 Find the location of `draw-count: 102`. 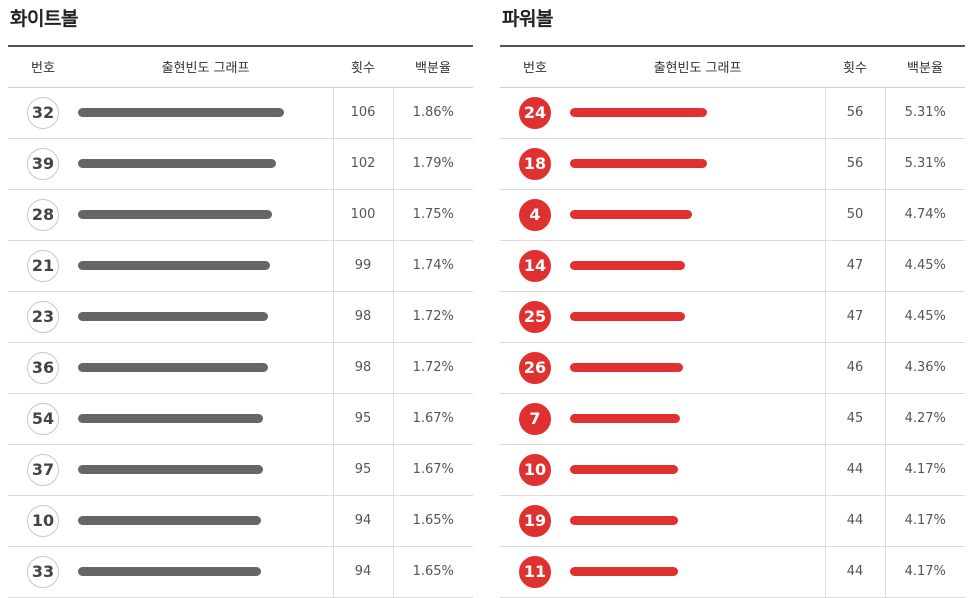

draw-count: 102 is located at coordinates (362, 164).